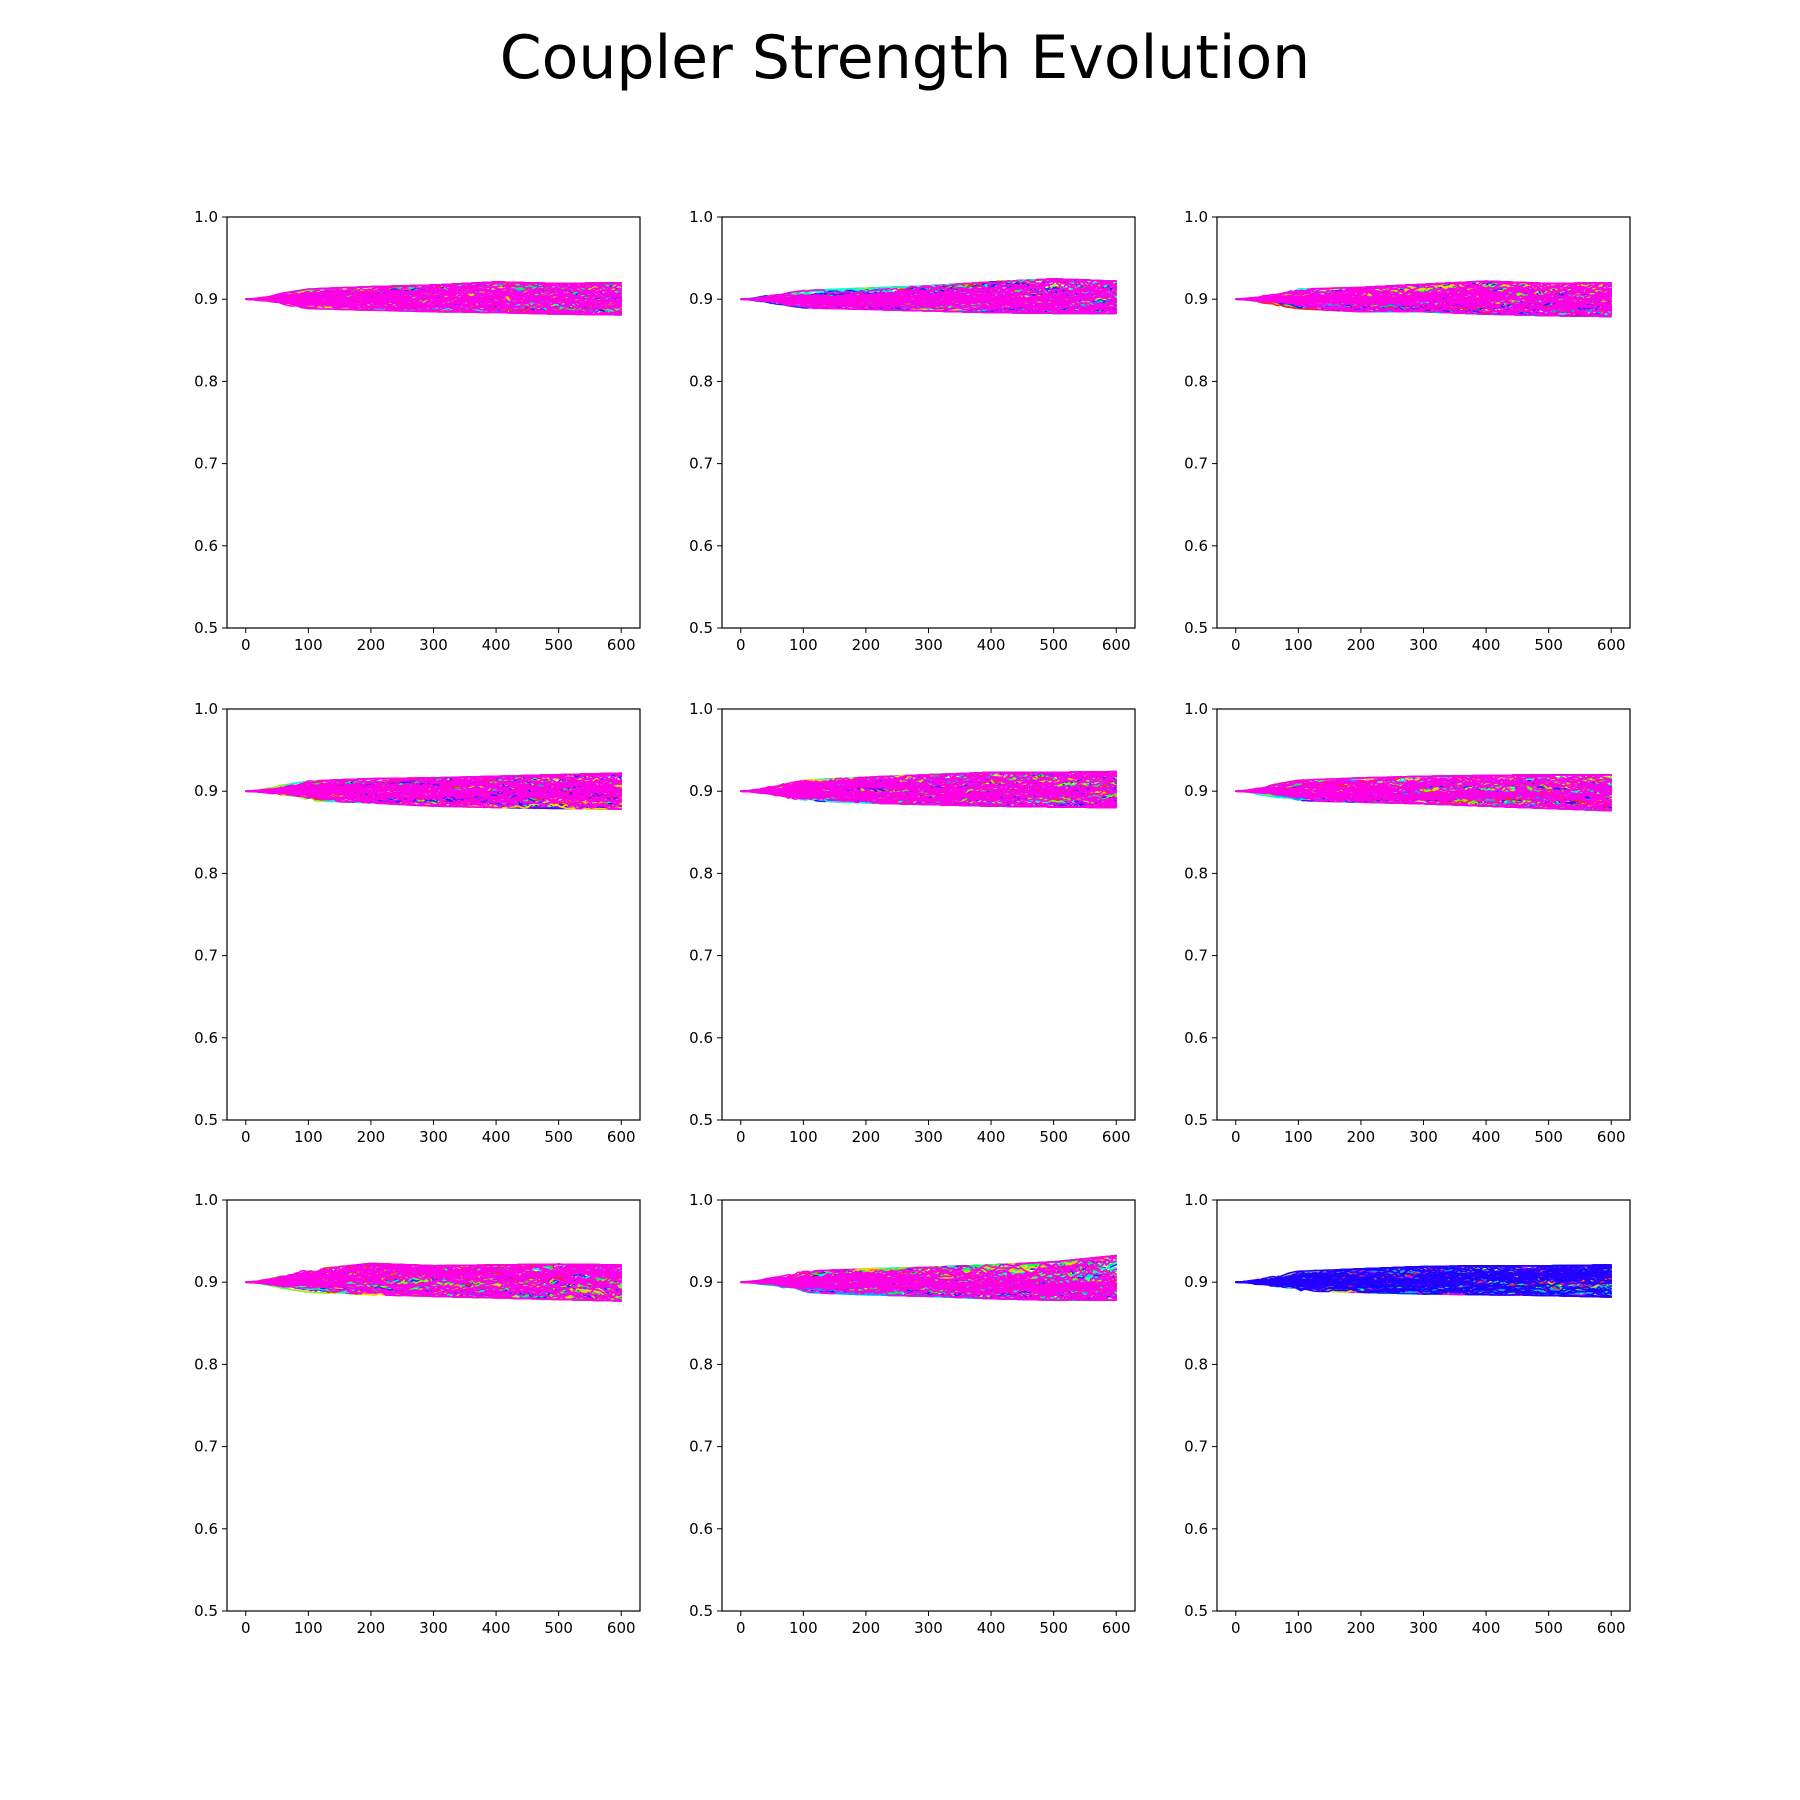 The image size is (1800, 1800). Describe the element at coordinates (905, 58) in the screenshot. I see `figure-title: Coupler Strength Evolution` at that location.